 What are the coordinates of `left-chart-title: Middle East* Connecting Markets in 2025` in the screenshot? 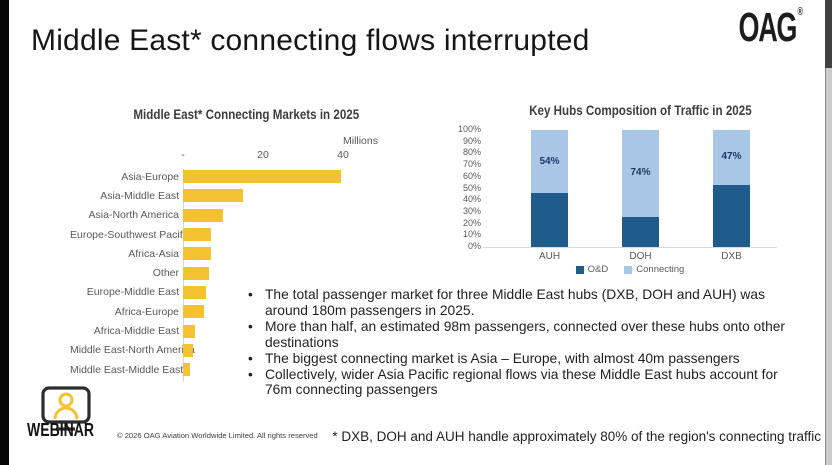 It's located at (246, 114).